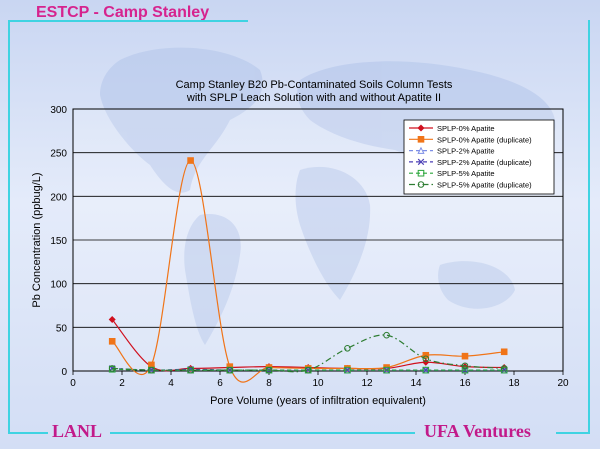 The height and width of the screenshot is (449, 600). I want to click on legend-entry-1: SPLP-0% Apatite, so click(452, 128).